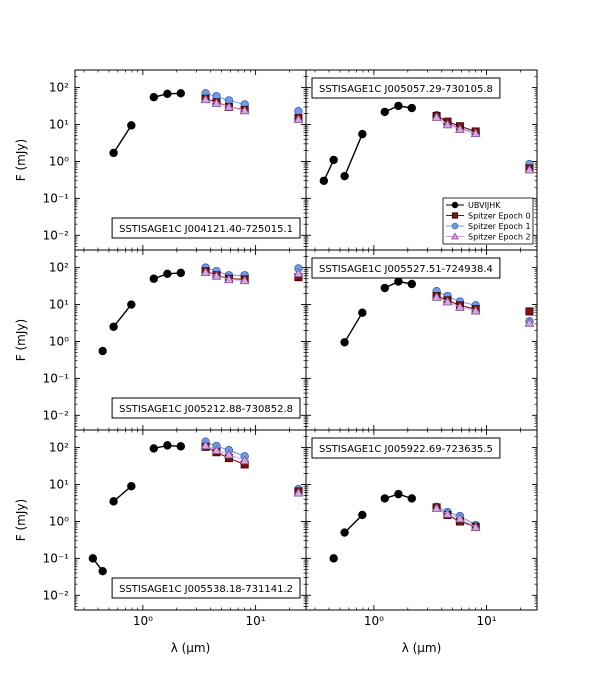 This screenshot has height=700, width=600. I want to click on source-name-label: SSTISAGE1C J005212.88-730852.8, so click(206, 409).